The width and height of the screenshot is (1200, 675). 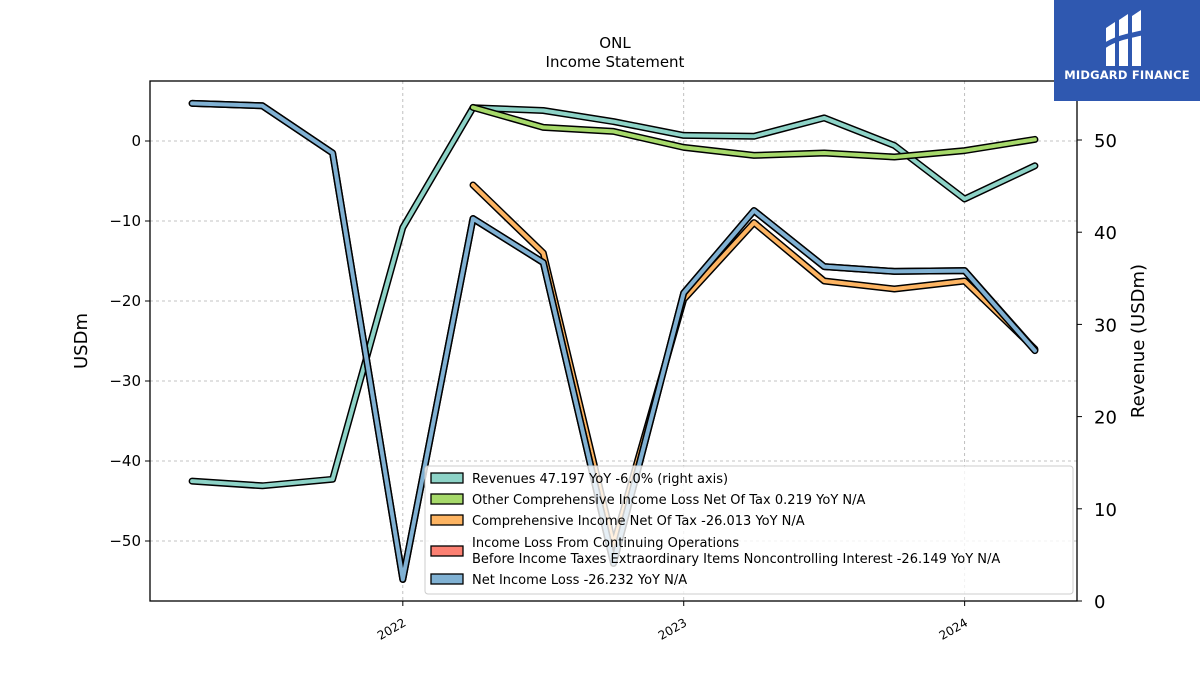 What do you see at coordinates (605, 543) in the screenshot?
I see `legend-label-income-loss-continuing-line1: Income Loss From Continuing Operations` at bounding box center [605, 543].